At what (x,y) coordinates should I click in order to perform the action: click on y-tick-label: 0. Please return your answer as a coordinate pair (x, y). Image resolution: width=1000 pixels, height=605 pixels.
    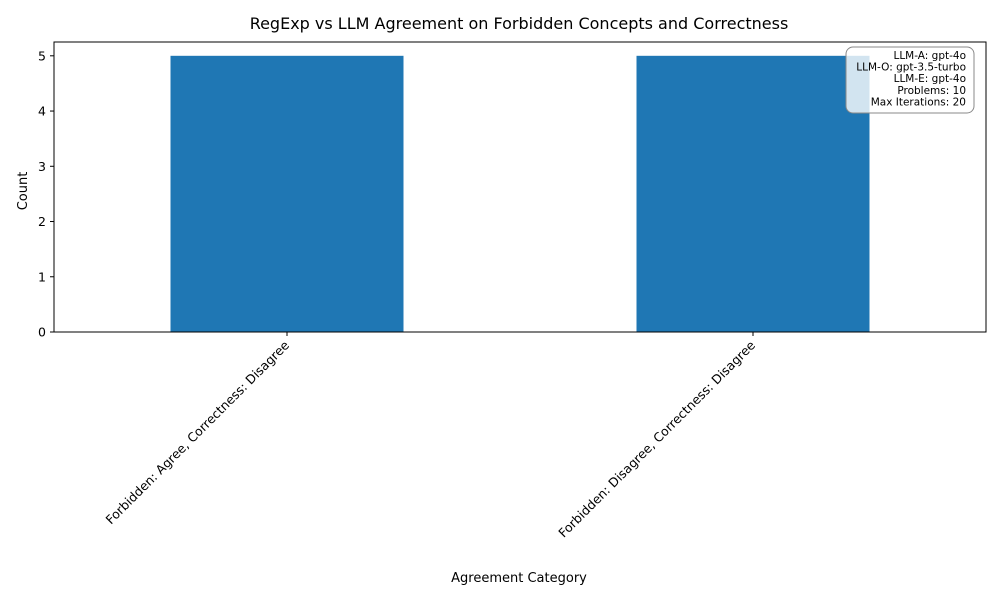
    Looking at the image, I should click on (42, 332).